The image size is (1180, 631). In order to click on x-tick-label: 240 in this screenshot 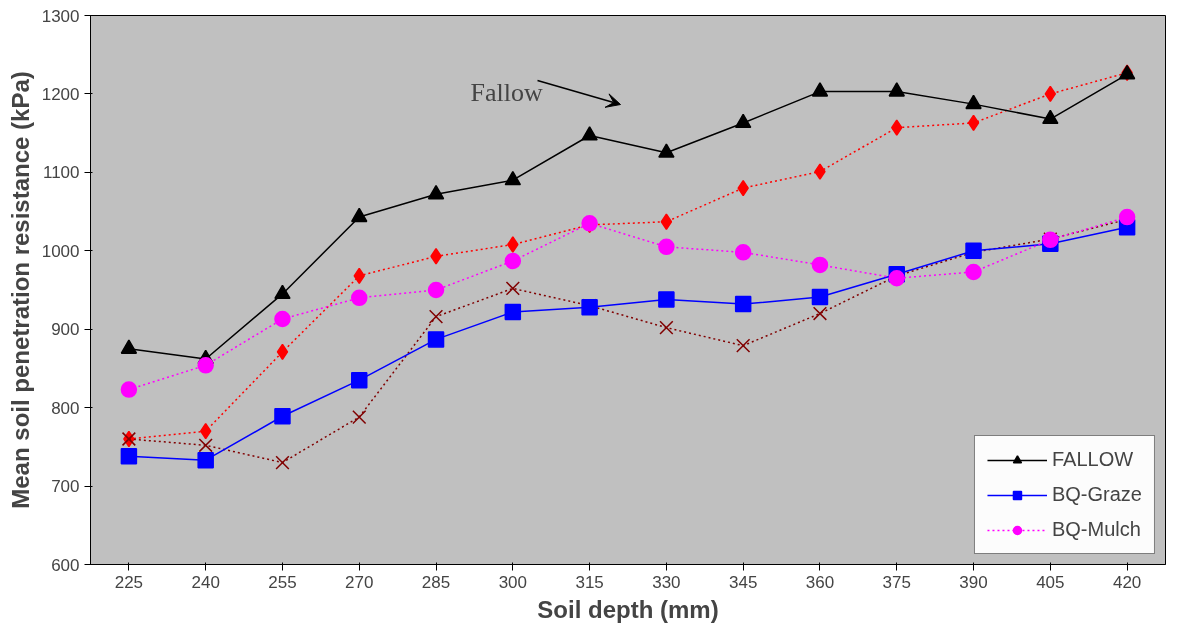, I will do `click(205, 582)`.